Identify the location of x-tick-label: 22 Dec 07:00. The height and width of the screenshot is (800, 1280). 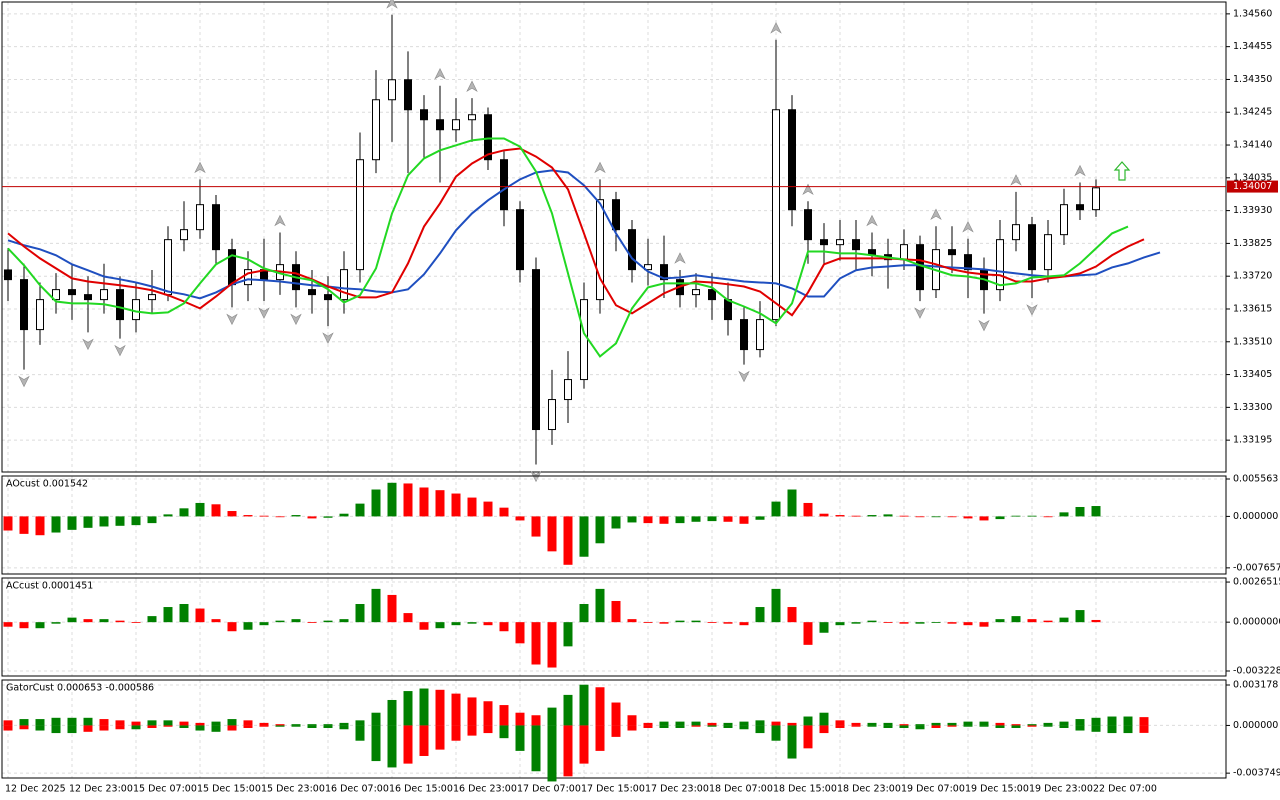
(1125, 789).